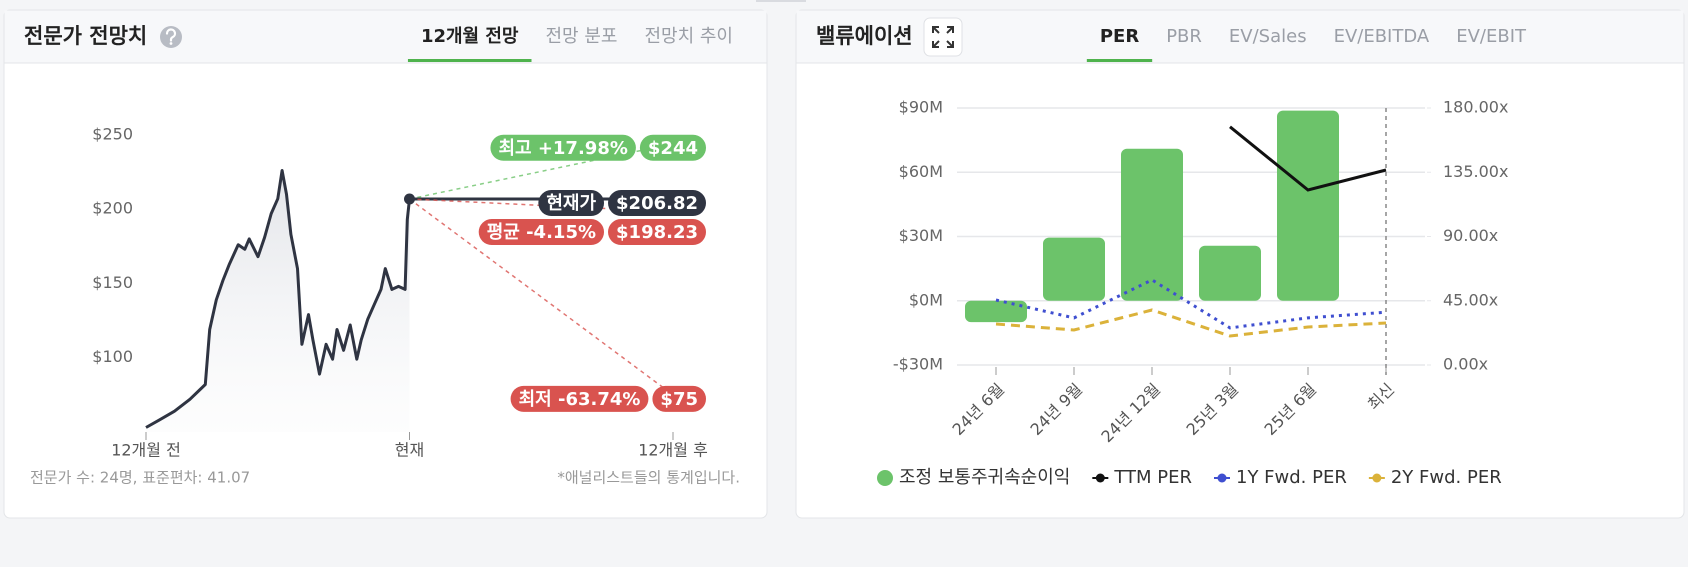  What do you see at coordinates (1152, 477) in the screenshot?
I see `legend-label: TTM PER` at bounding box center [1152, 477].